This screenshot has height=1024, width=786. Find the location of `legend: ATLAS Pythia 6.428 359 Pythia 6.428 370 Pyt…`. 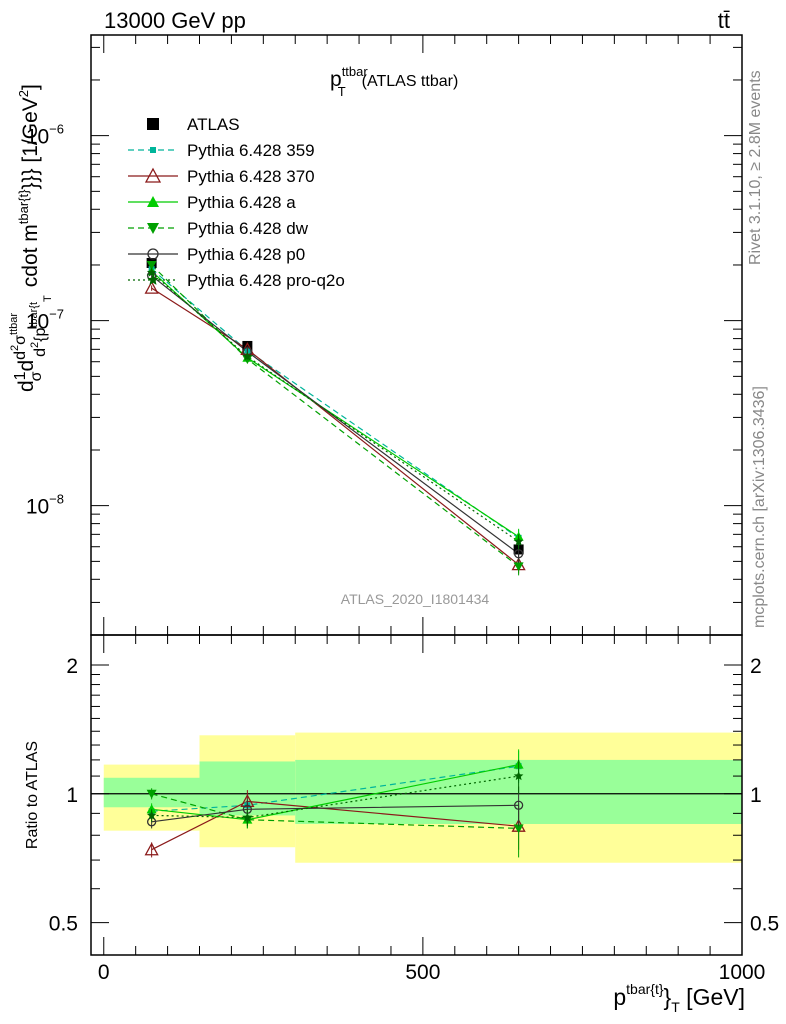

legend: ATLAS Pythia 6.428 359 Pythia 6.428 370 Pyt… is located at coordinates (236, 202).